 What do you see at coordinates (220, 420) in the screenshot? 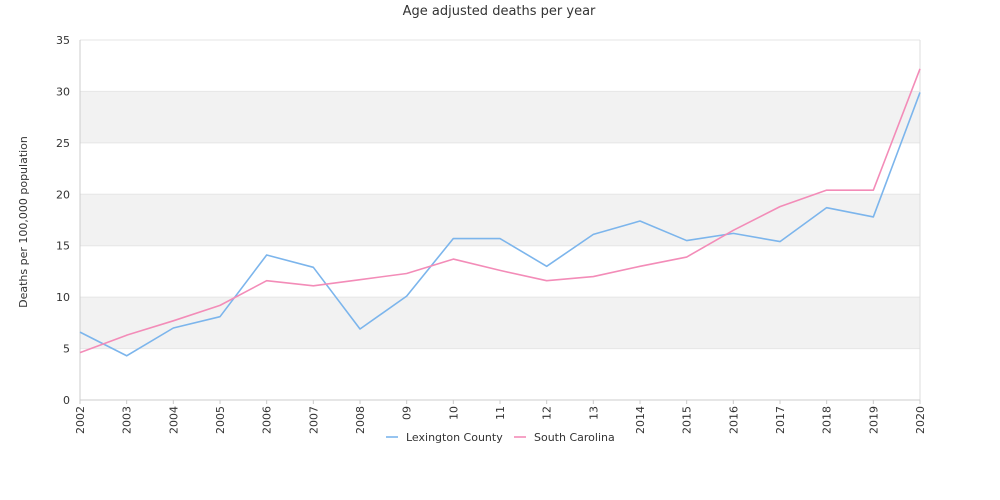
I see `x-tick-label: 2005` at bounding box center [220, 420].